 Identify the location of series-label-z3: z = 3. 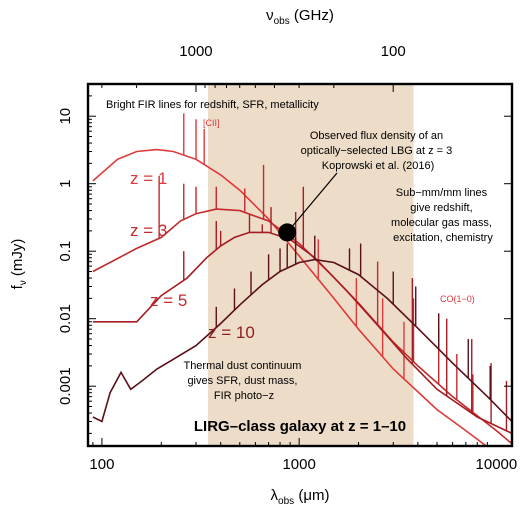
(148, 230).